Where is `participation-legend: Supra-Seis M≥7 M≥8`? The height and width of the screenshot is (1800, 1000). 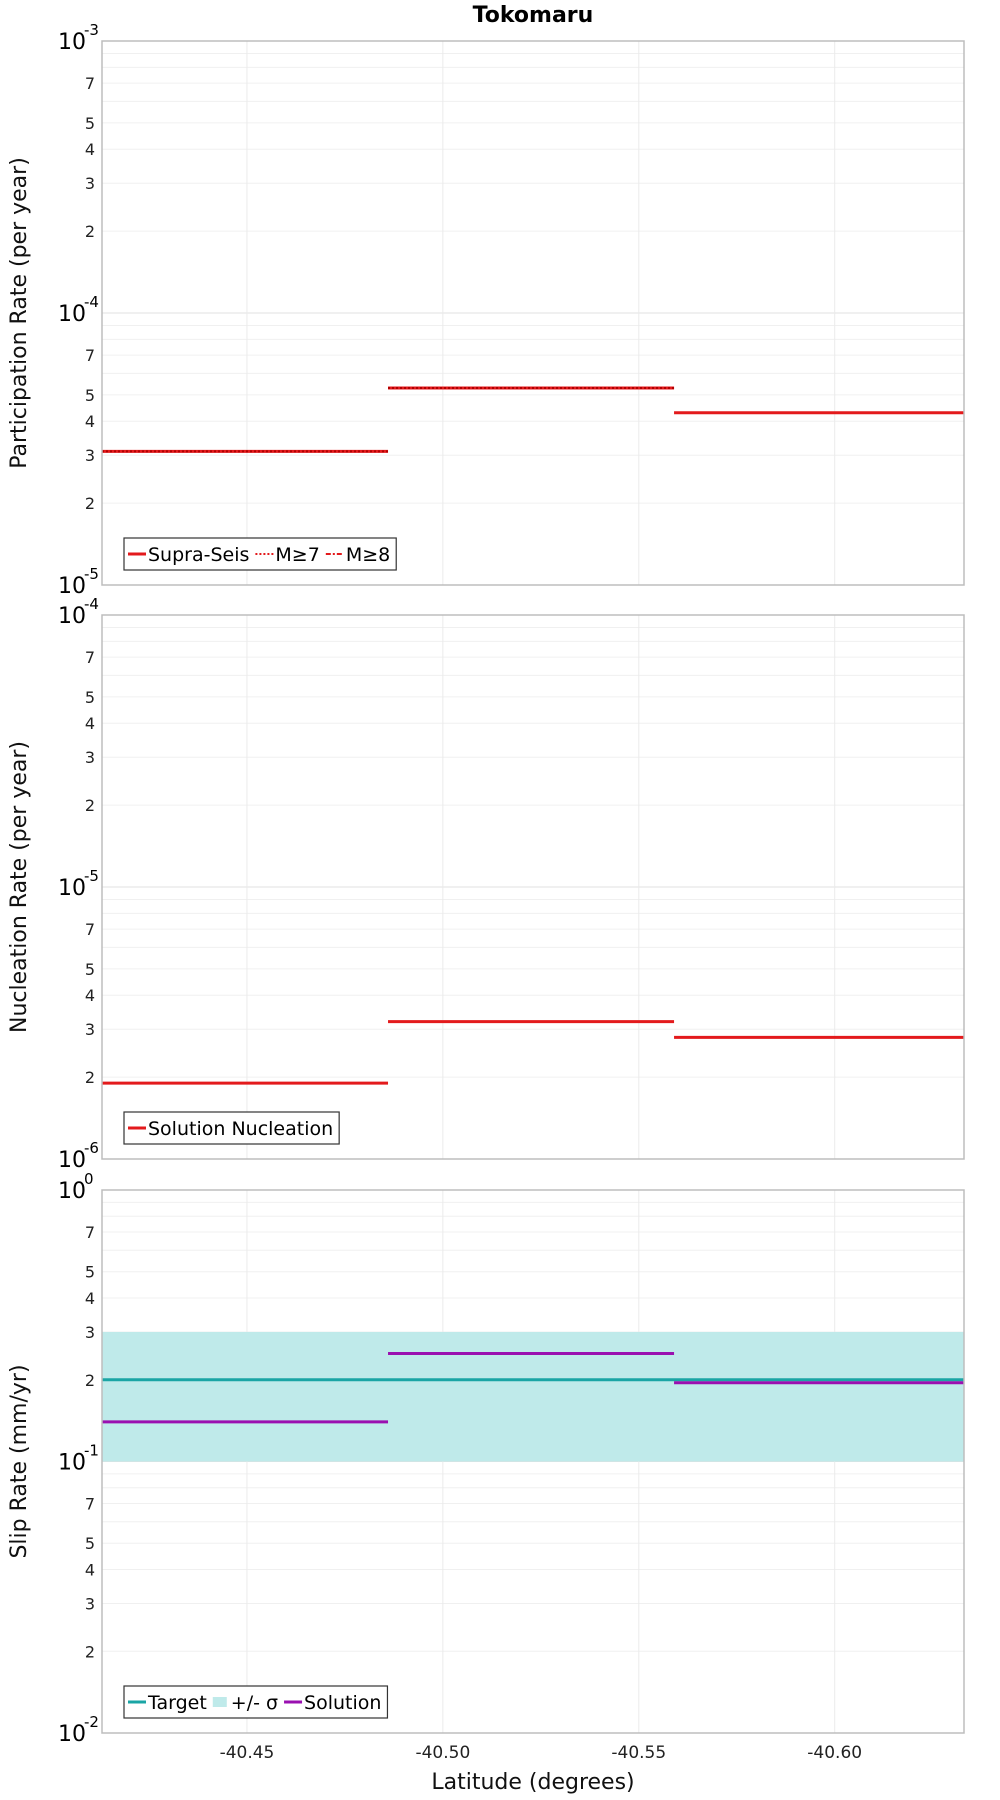
participation-legend: Supra-Seis M≥7 M≥8 is located at coordinates (260, 554).